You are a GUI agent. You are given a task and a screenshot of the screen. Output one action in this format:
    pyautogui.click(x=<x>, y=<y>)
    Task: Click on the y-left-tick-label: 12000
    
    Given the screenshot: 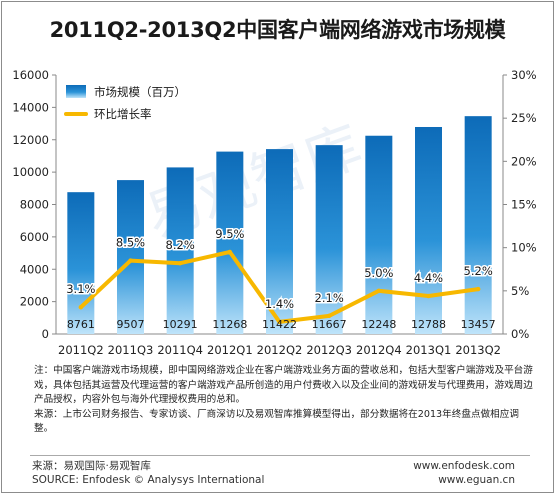 What is the action you would take?
    pyautogui.click(x=30, y=140)
    